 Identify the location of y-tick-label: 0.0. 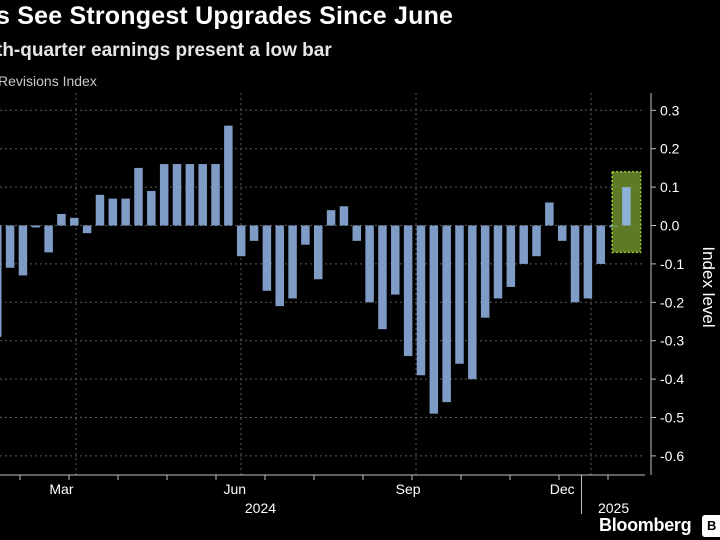
(670, 226).